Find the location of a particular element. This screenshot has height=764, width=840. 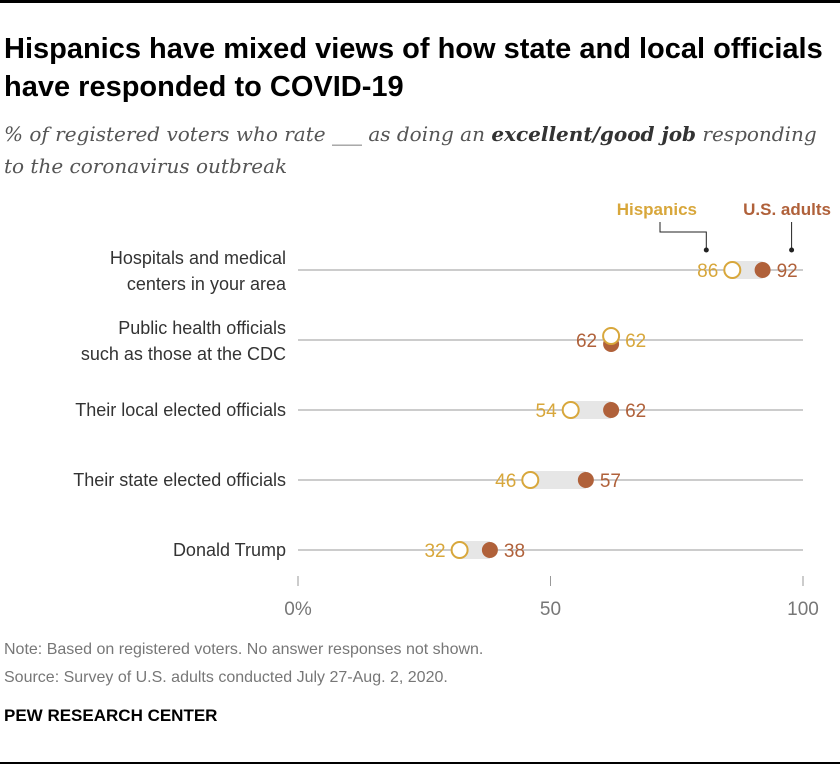

us-adults-value: 38 is located at coordinates (514, 551).